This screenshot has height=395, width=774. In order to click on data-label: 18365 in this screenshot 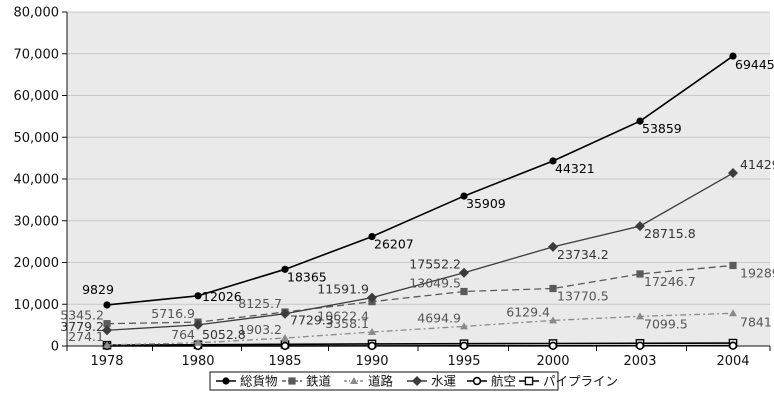, I will do `click(307, 276)`.